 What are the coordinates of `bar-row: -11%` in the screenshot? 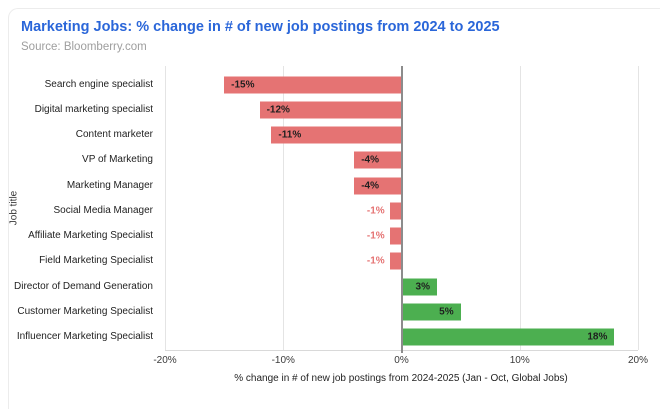 It's located at (401, 135).